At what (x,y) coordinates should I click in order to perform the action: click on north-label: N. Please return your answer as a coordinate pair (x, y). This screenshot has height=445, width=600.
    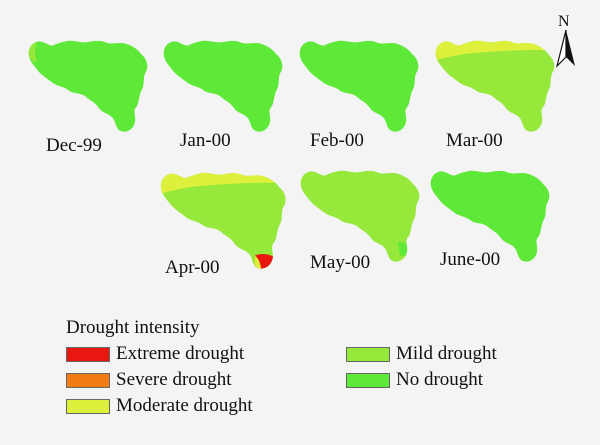
    Looking at the image, I should click on (564, 21).